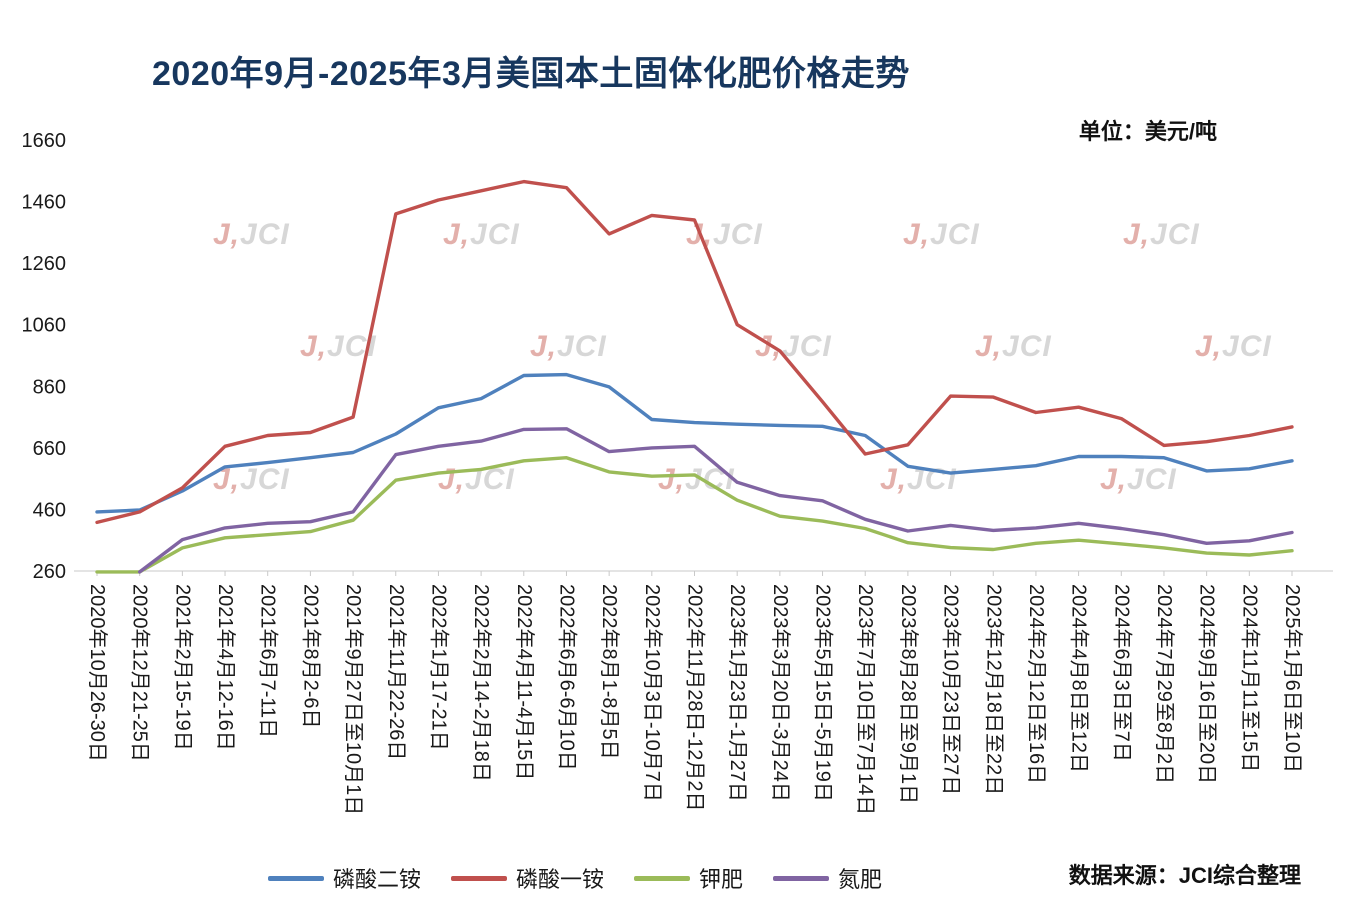 This screenshot has width=1345, height=909. I want to click on legend-swatch-nitrogen, so click(801, 878).